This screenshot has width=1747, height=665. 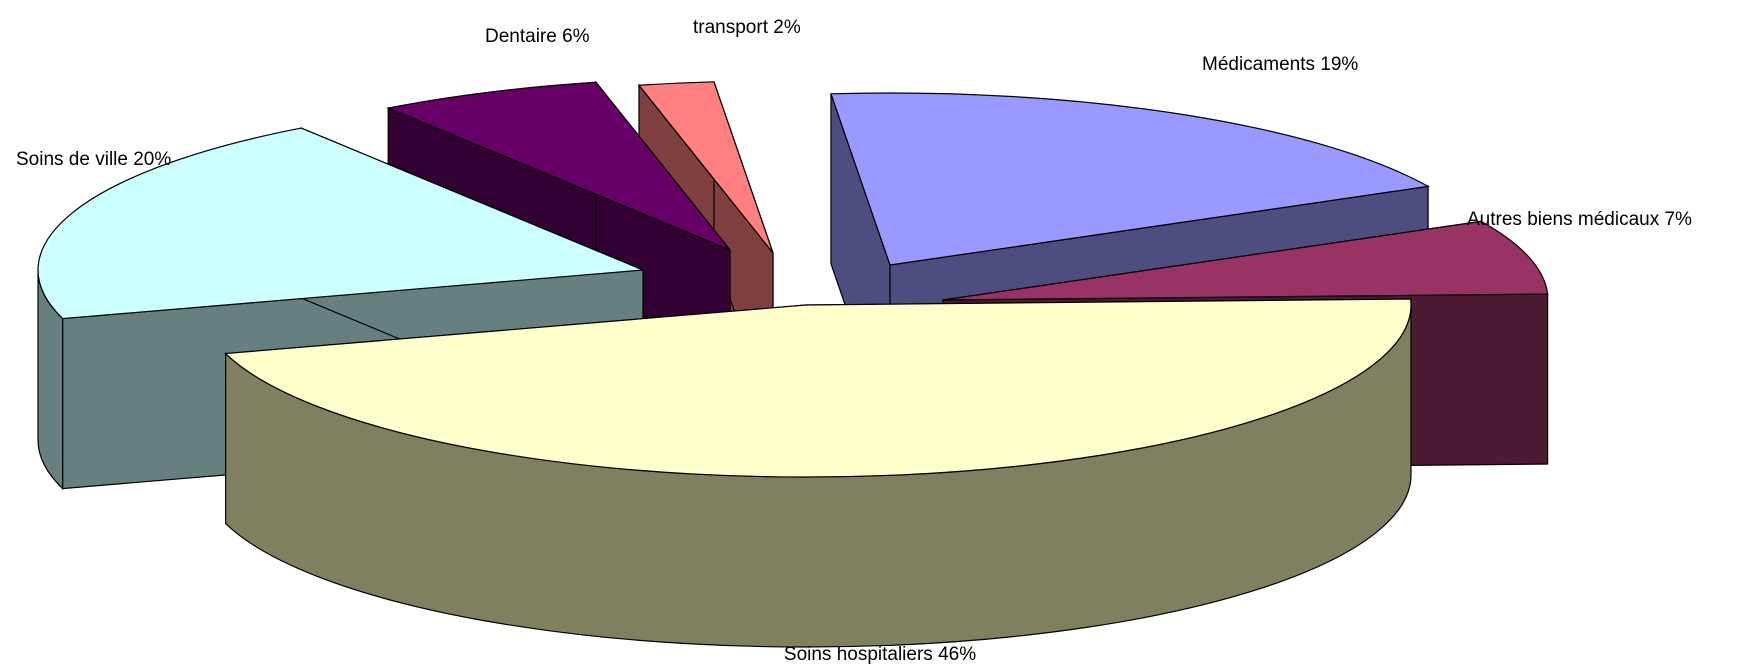 What do you see at coordinates (93, 159) in the screenshot?
I see `slice-label-soins-de-ville: Soins de ville 20%` at bounding box center [93, 159].